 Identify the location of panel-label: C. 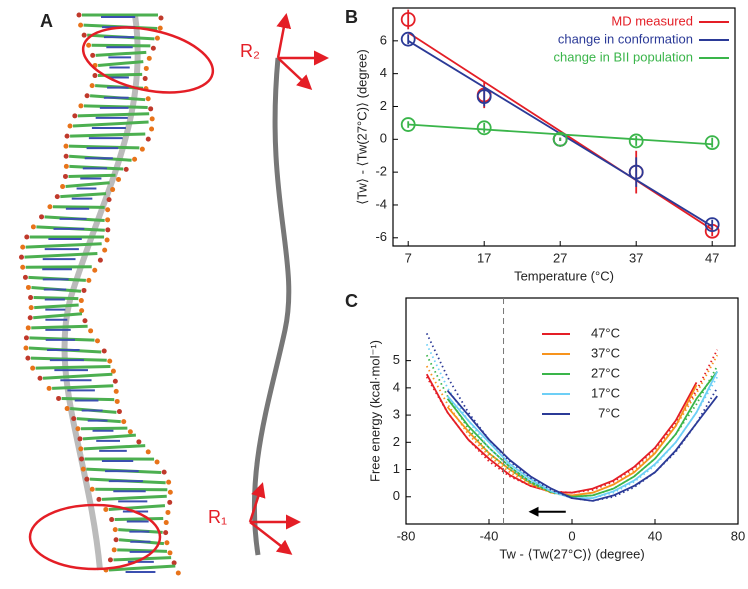
(351, 301).